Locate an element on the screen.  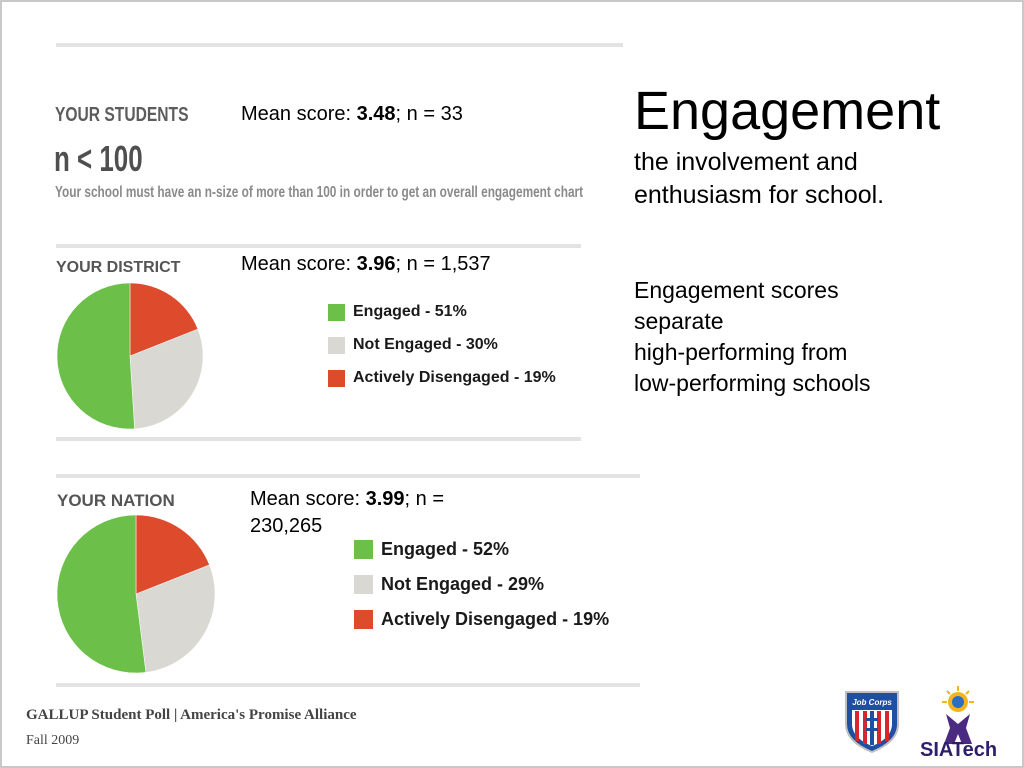
nation-legend-not-engaged: Not Engaged - 29% is located at coordinates (449, 584).